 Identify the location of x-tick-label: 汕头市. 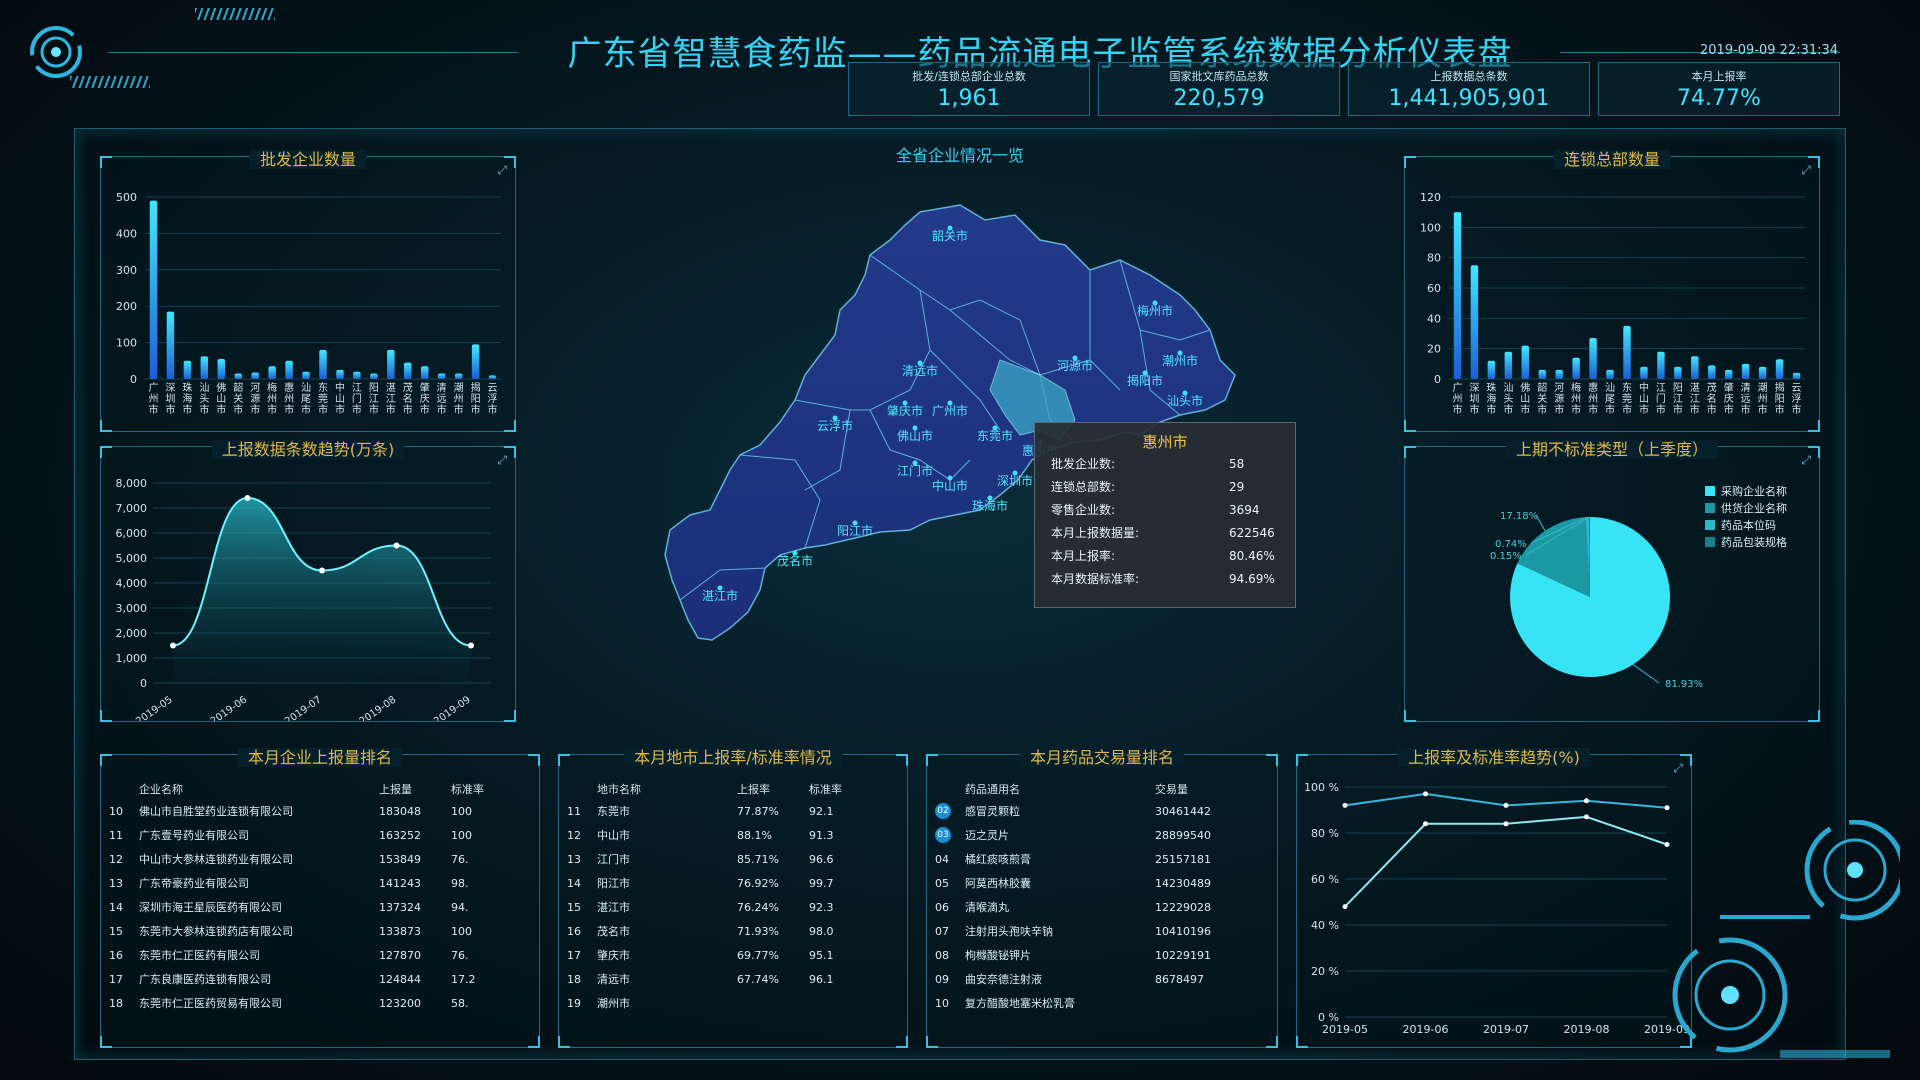
(1508, 399).